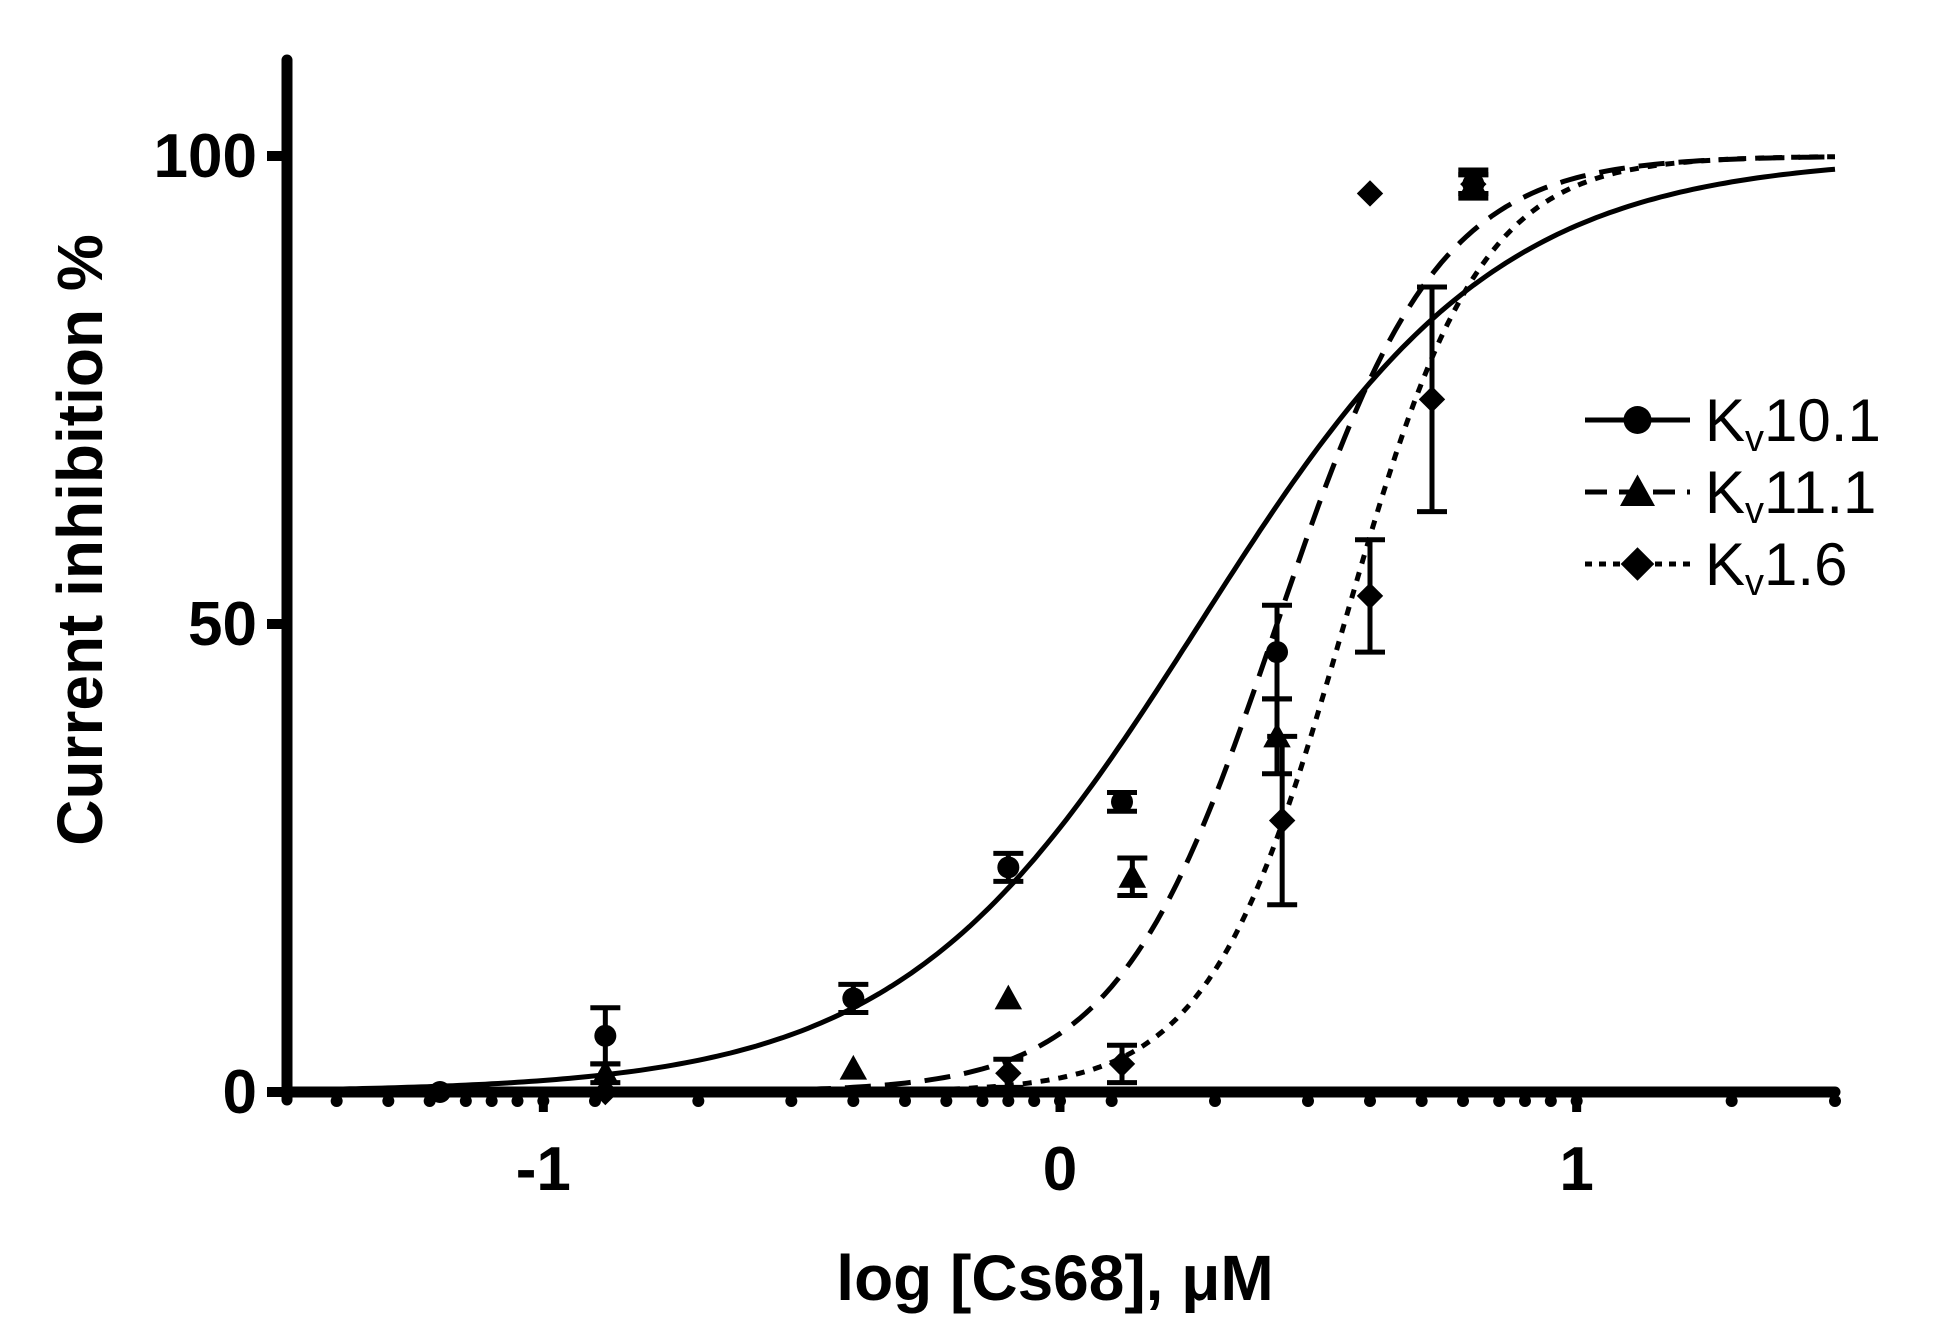 This screenshot has height=1342, width=1937. I want to click on legend-entry: Kv1.6, so click(1716, 567).